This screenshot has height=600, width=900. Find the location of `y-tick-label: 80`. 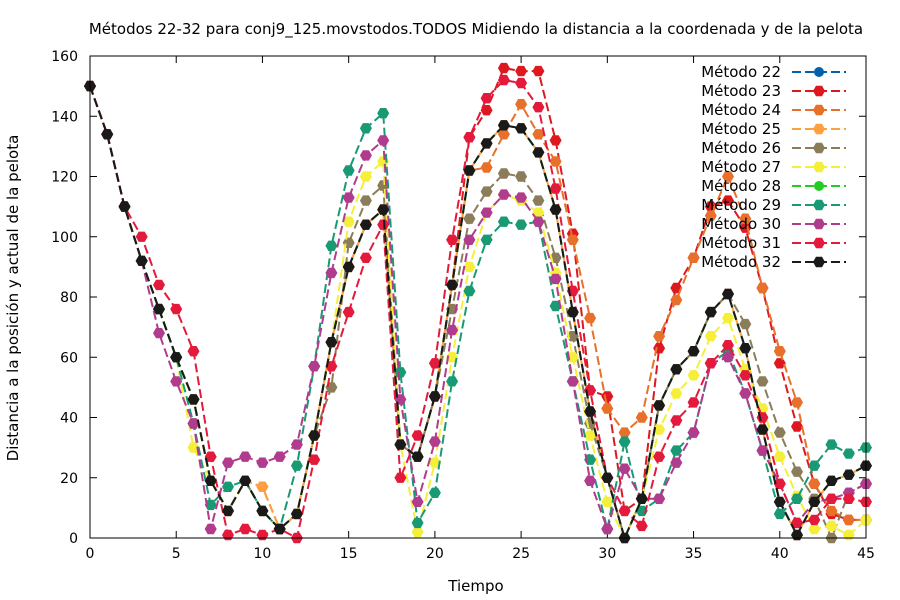

y-tick-label: 80 is located at coordinates (69, 298).